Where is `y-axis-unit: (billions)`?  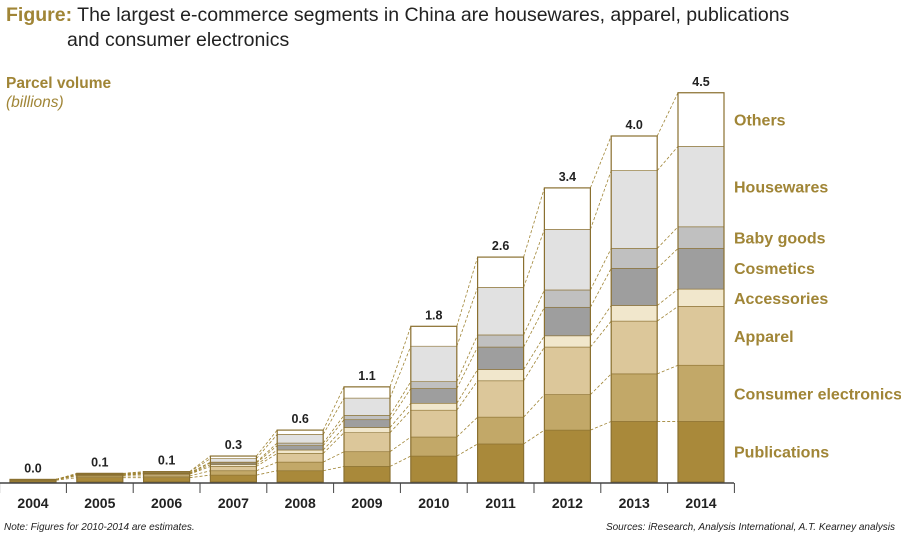 y-axis-unit: (billions) is located at coordinates (35, 102).